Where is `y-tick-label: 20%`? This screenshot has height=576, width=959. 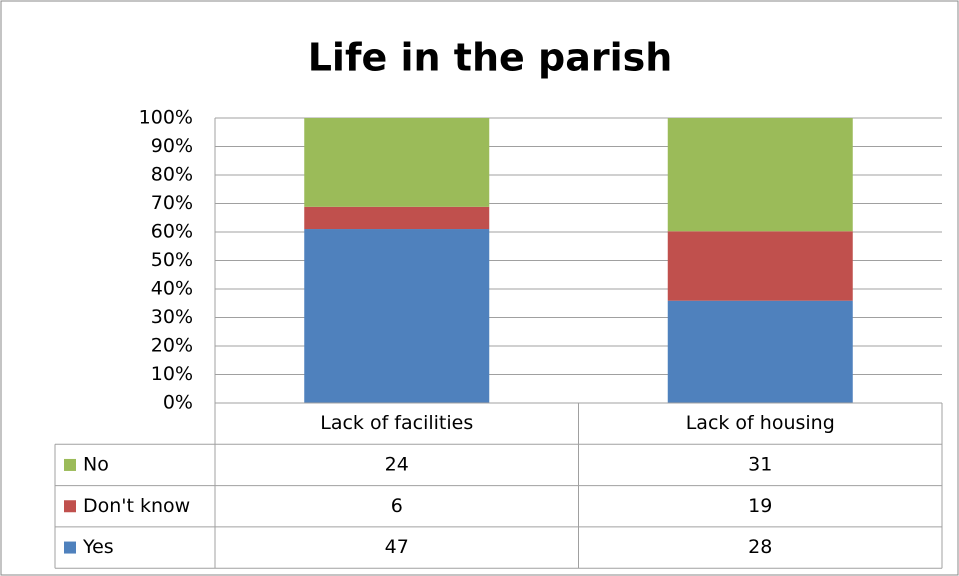
y-tick-label: 20% is located at coordinates (172, 346).